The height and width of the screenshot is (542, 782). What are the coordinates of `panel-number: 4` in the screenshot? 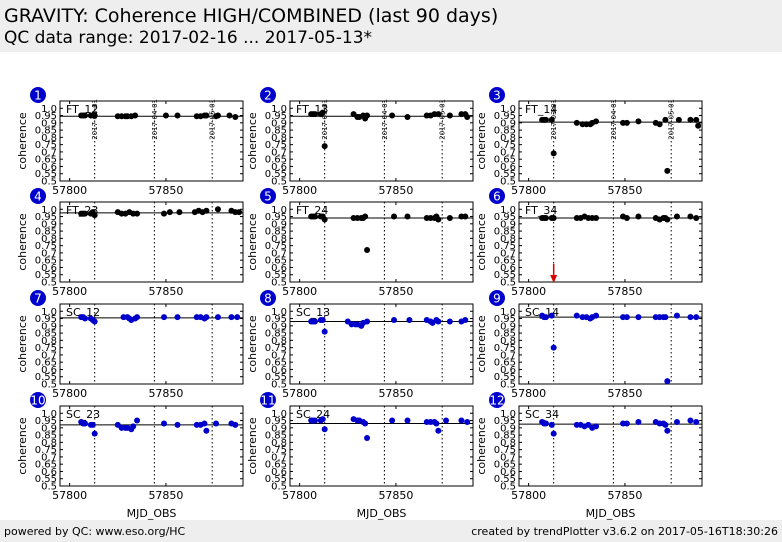 It's located at (38, 197).